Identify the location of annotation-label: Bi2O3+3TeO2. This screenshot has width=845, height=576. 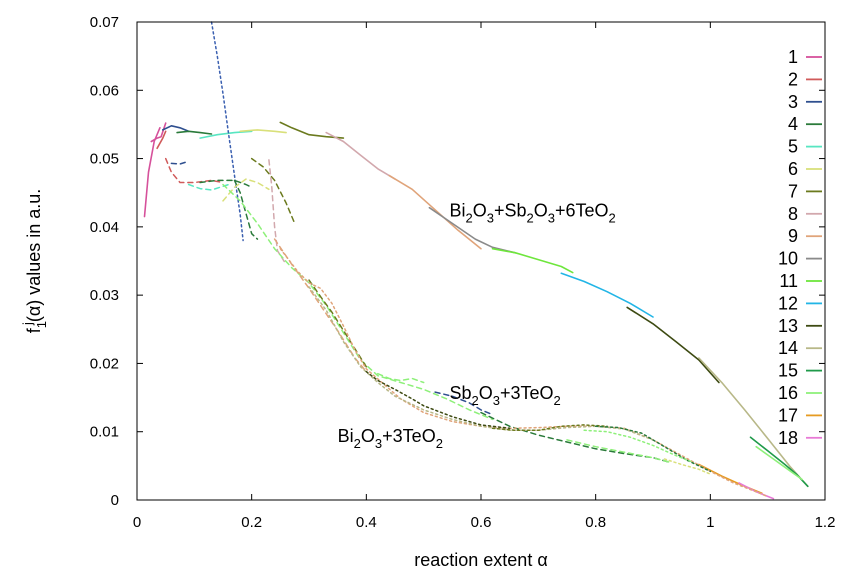
(390, 438).